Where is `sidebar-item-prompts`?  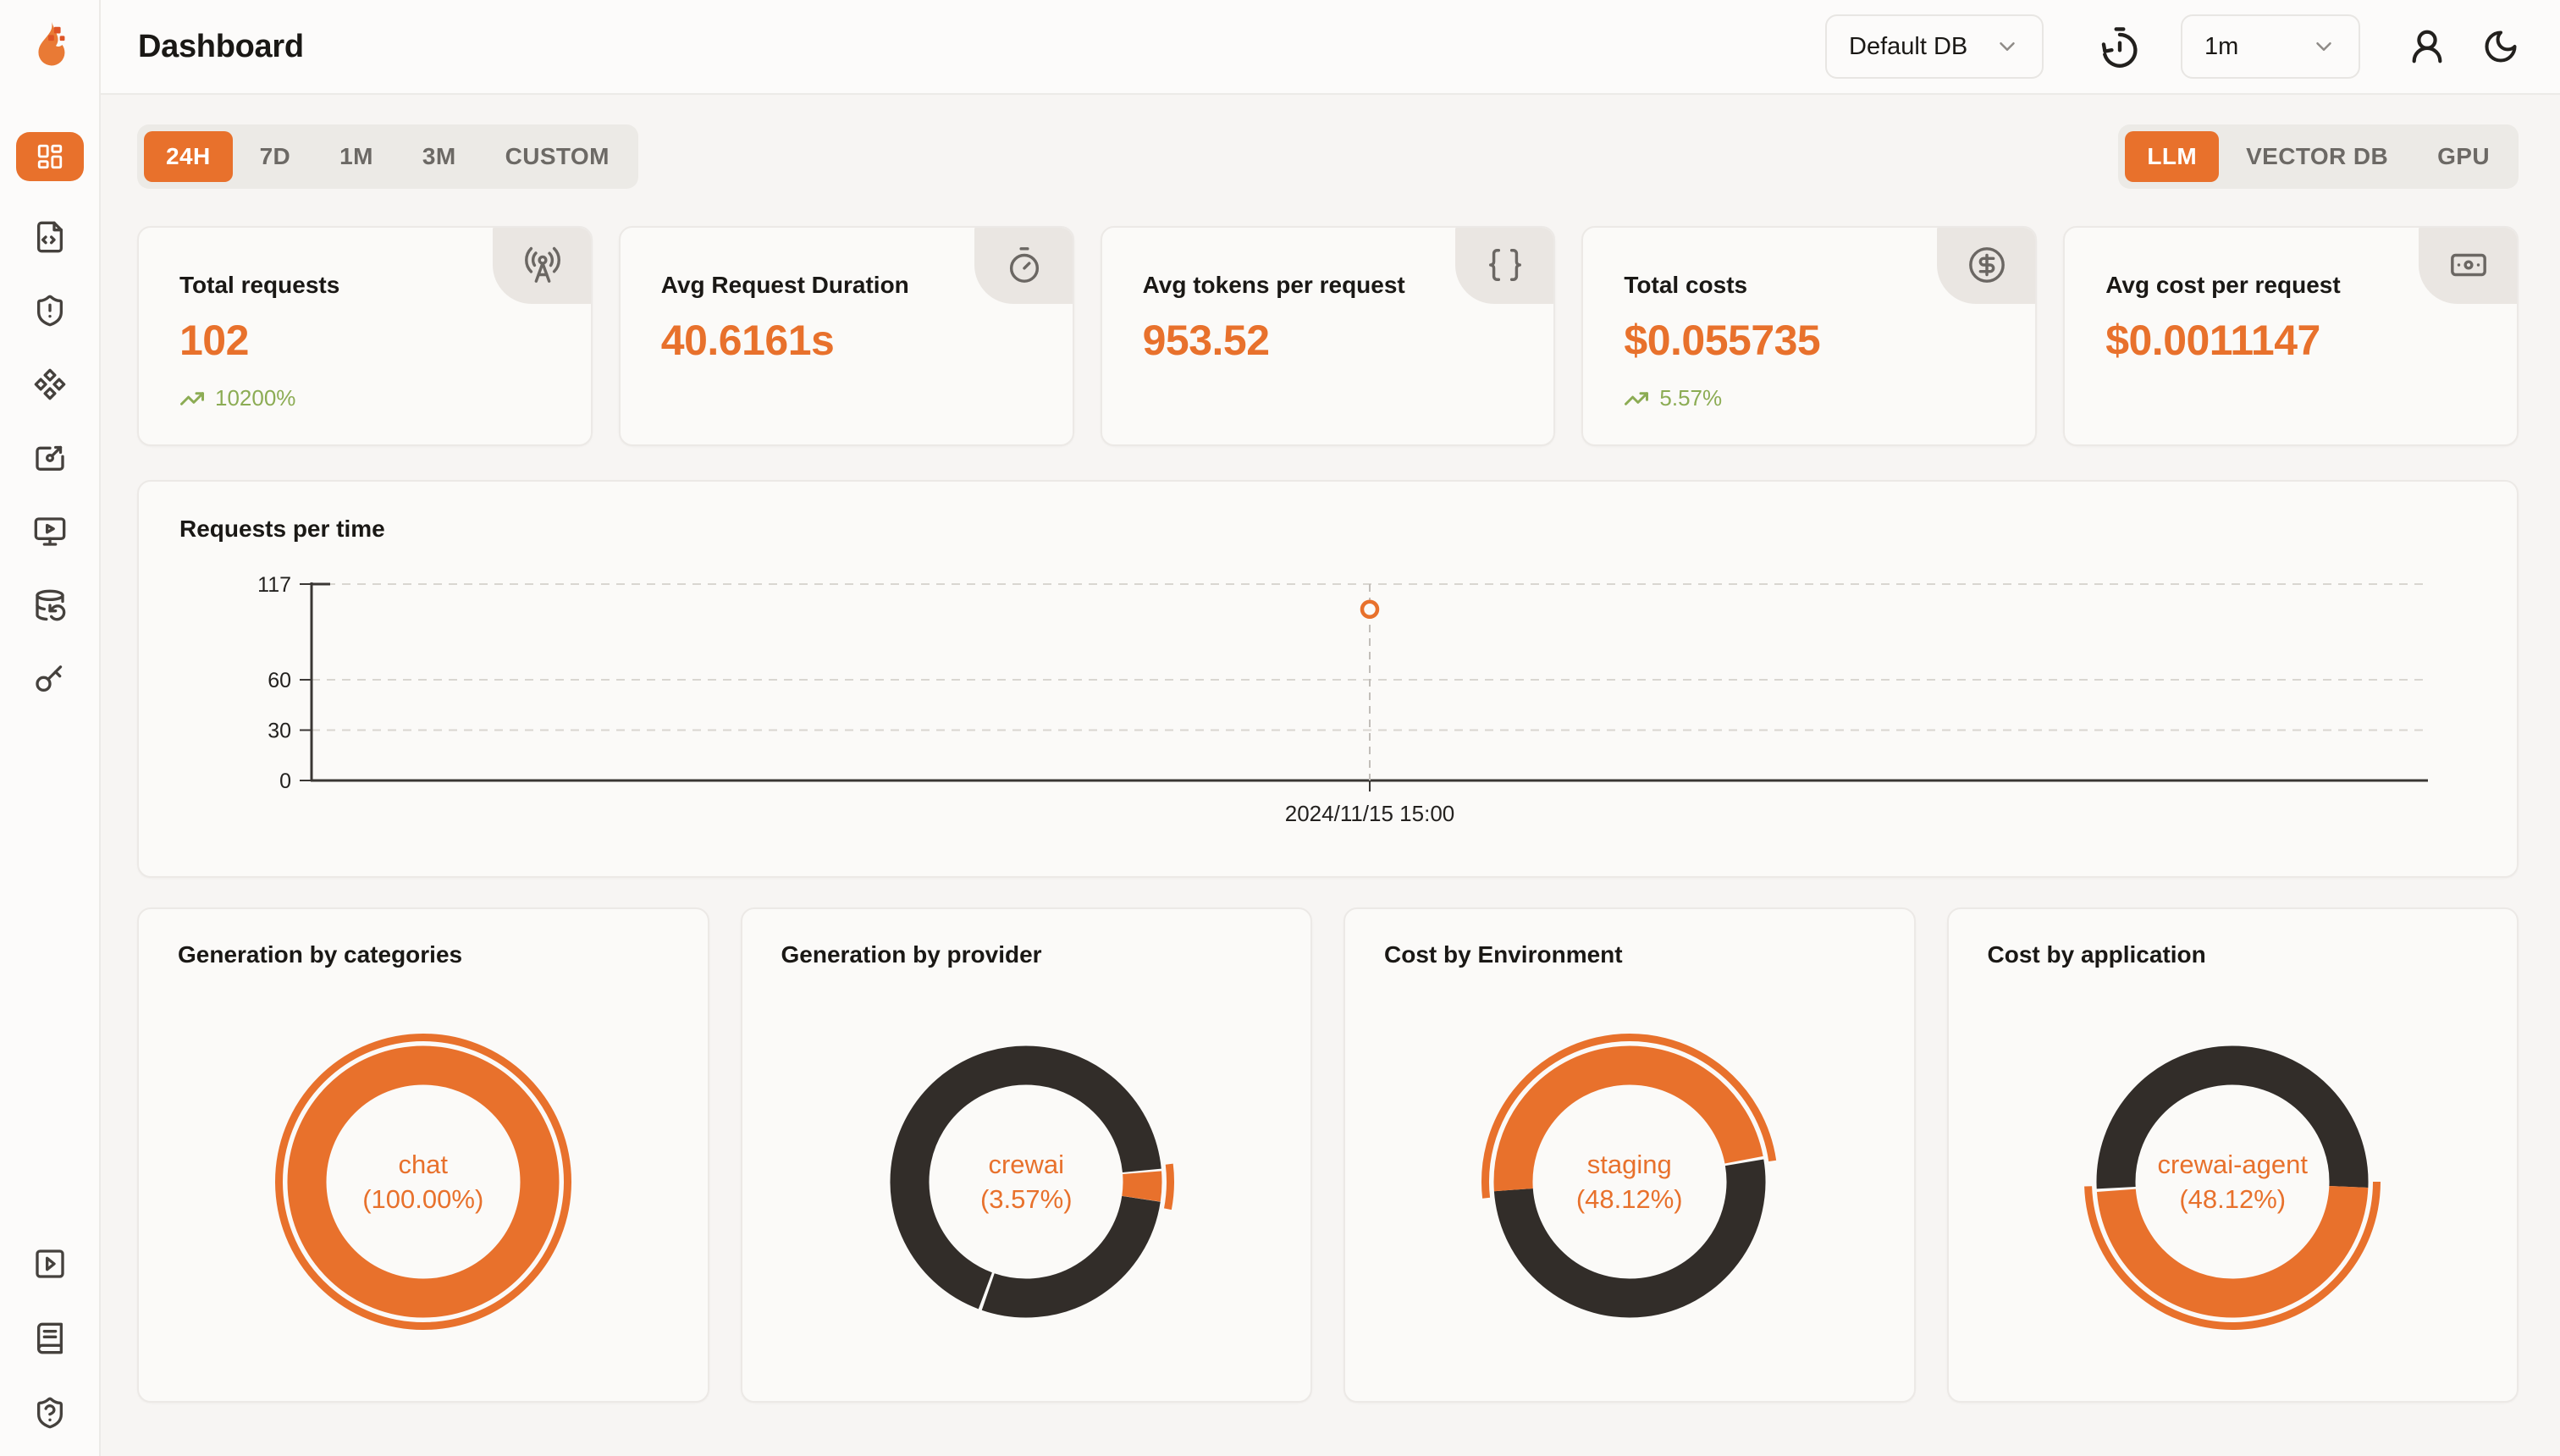 sidebar-item-prompts is located at coordinates (50, 385).